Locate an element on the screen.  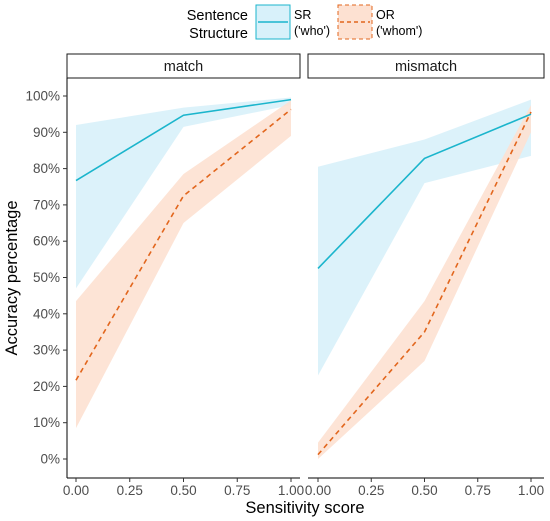
strip-mismatch is located at coordinates (426, 66).